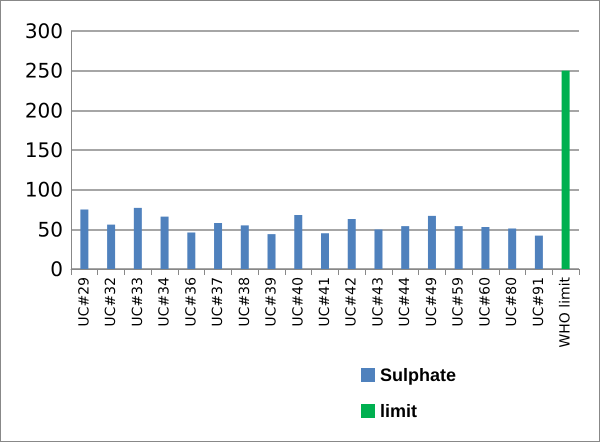 This screenshot has width=600, height=442. I want to click on x-tick-label: UC#34, so click(164, 301).